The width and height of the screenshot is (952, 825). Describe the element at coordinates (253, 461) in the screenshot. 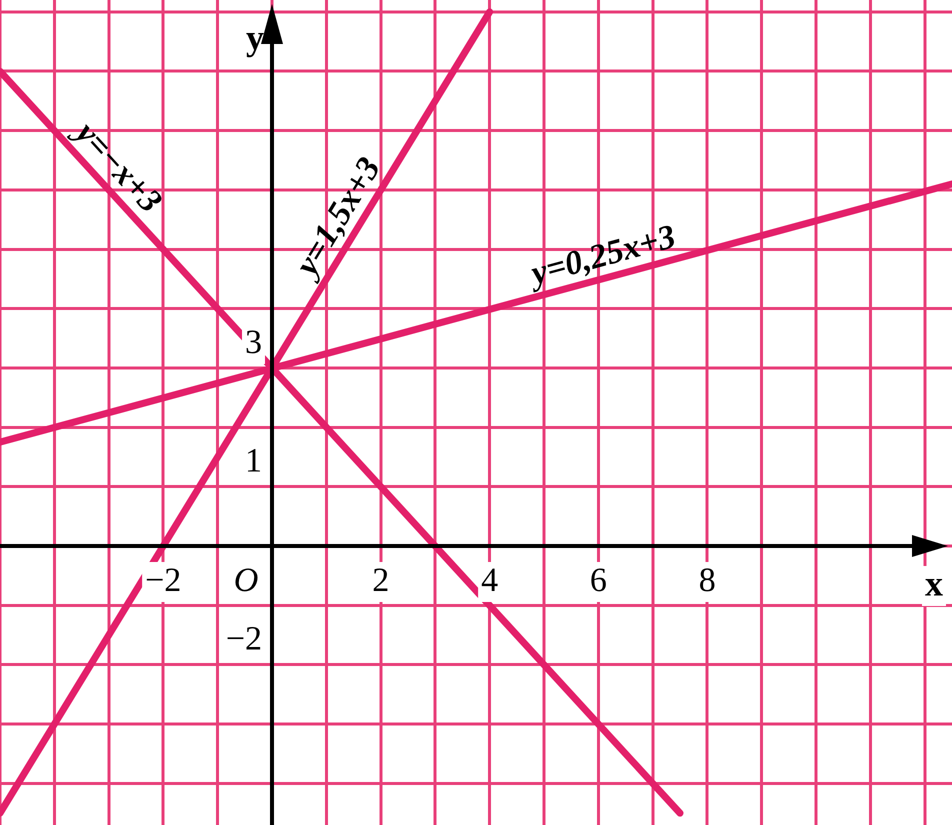

I see `y-tick-label: 1` at that location.